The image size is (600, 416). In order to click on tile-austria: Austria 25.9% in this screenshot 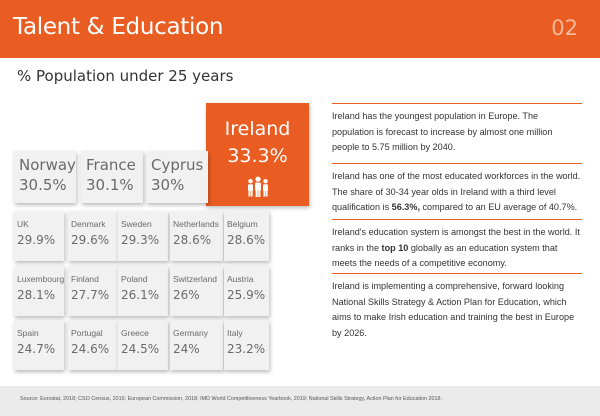, I will do `click(246, 291)`.